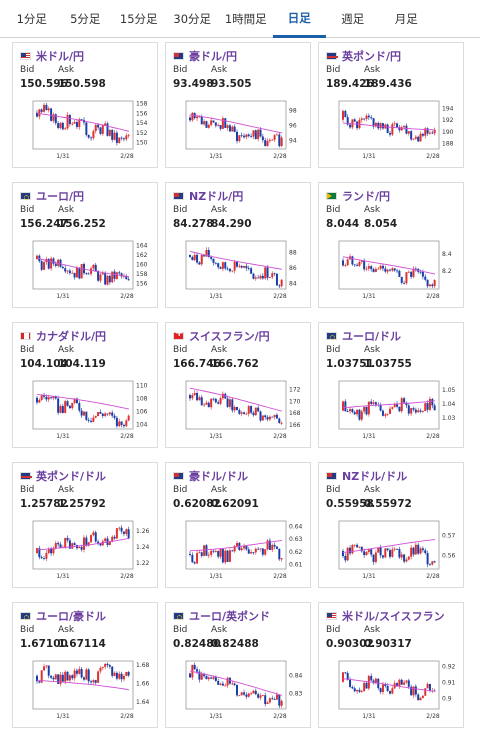  What do you see at coordinates (406, 19) in the screenshot?
I see `tab-monthly: 月足` at bounding box center [406, 19].